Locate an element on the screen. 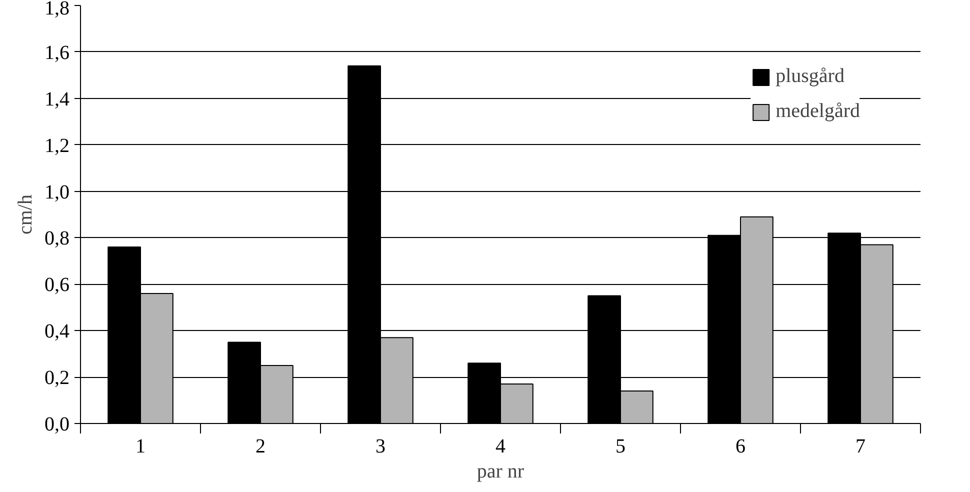  y-tick-label: 1,2 is located at coordinates (57, 145).